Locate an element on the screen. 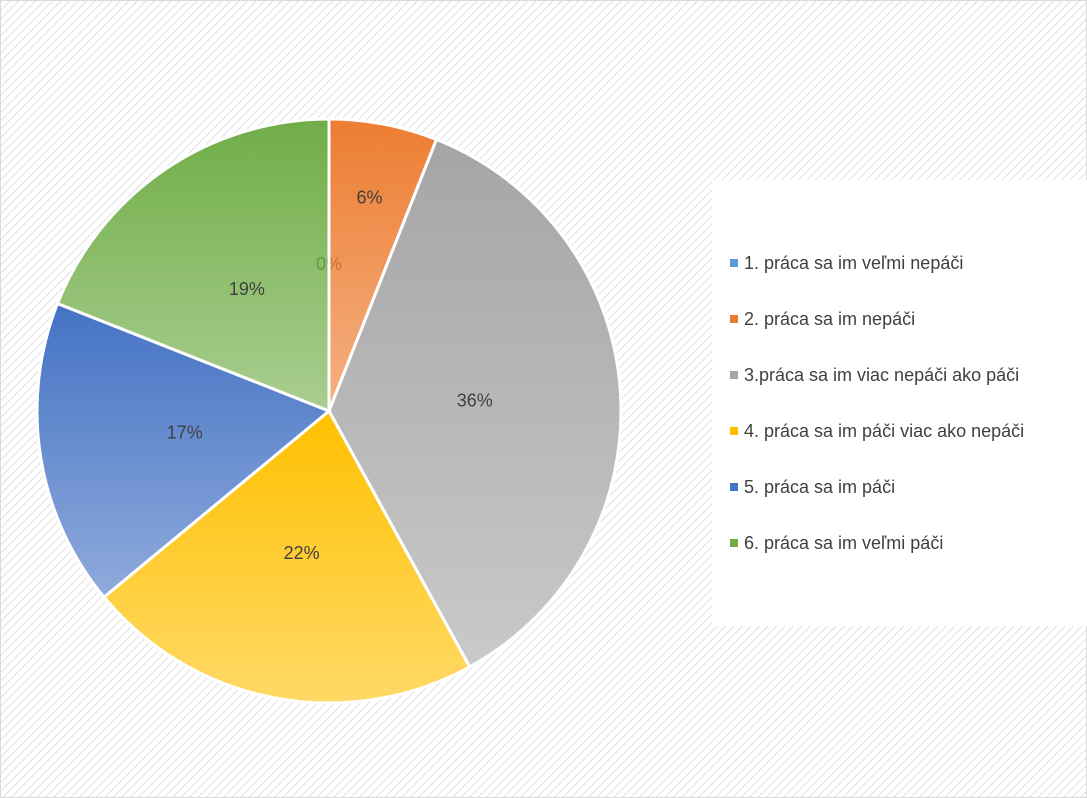 This screenshot has height=798, width=1087. data-label: 22% is located at coordinates (302, 553).